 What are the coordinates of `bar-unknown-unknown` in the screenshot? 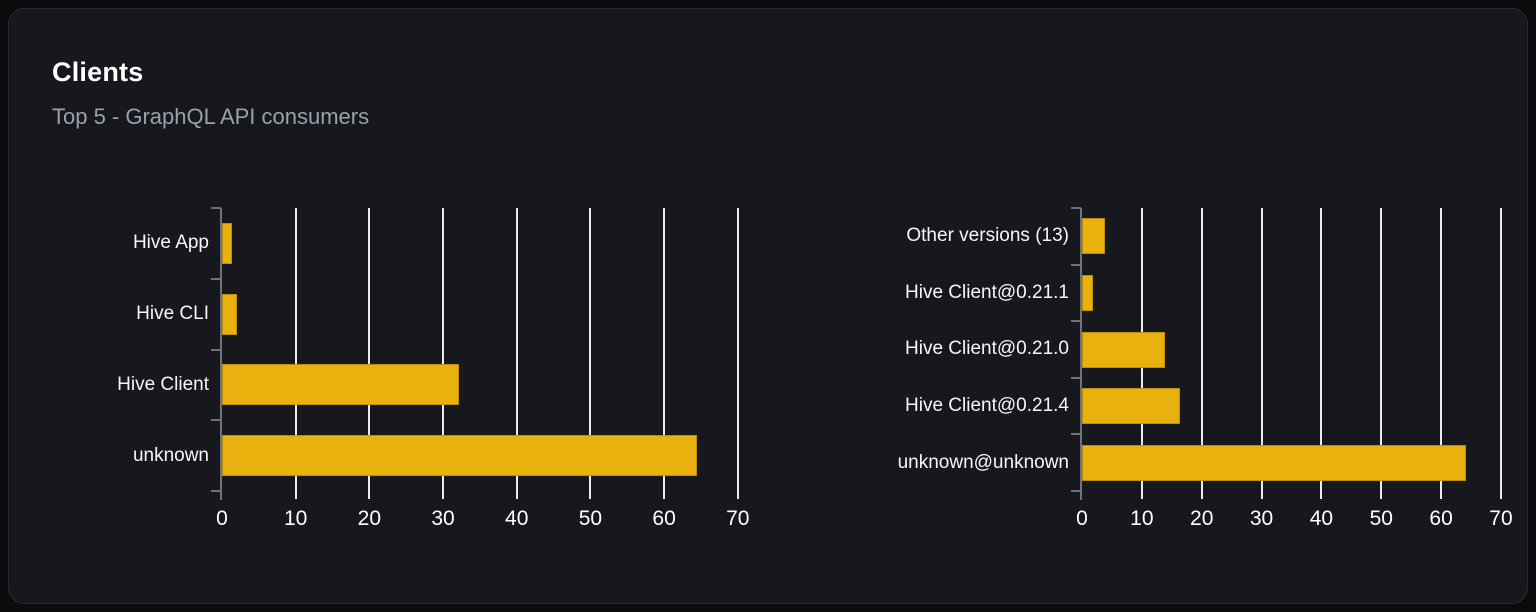 It's located at (1274, 462).